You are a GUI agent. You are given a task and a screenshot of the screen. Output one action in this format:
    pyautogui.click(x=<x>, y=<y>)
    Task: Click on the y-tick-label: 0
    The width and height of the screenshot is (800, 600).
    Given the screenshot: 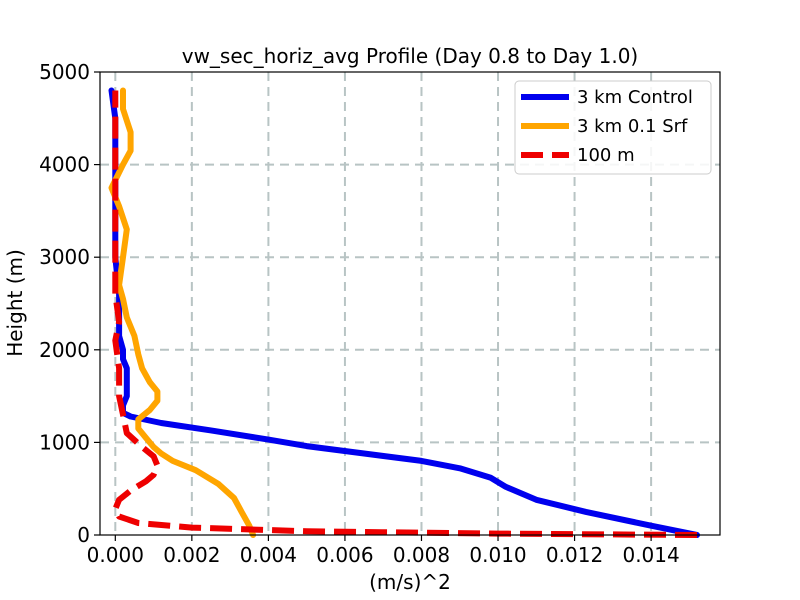 What is the action you would take?
    pyautogui.click(x=83, y=535)
    